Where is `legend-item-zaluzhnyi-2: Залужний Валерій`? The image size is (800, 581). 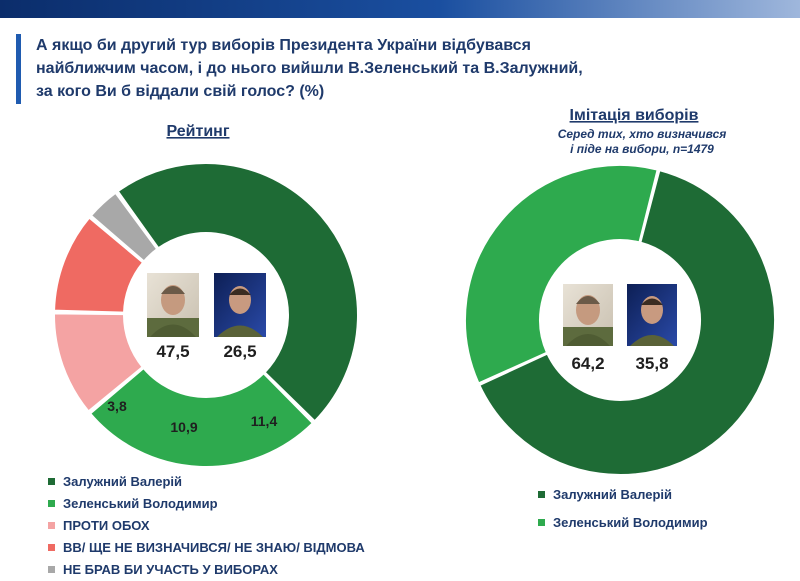 legend-item-zaluzhnyi-2: Залужний Валерій is located at coordinates (623, 494).